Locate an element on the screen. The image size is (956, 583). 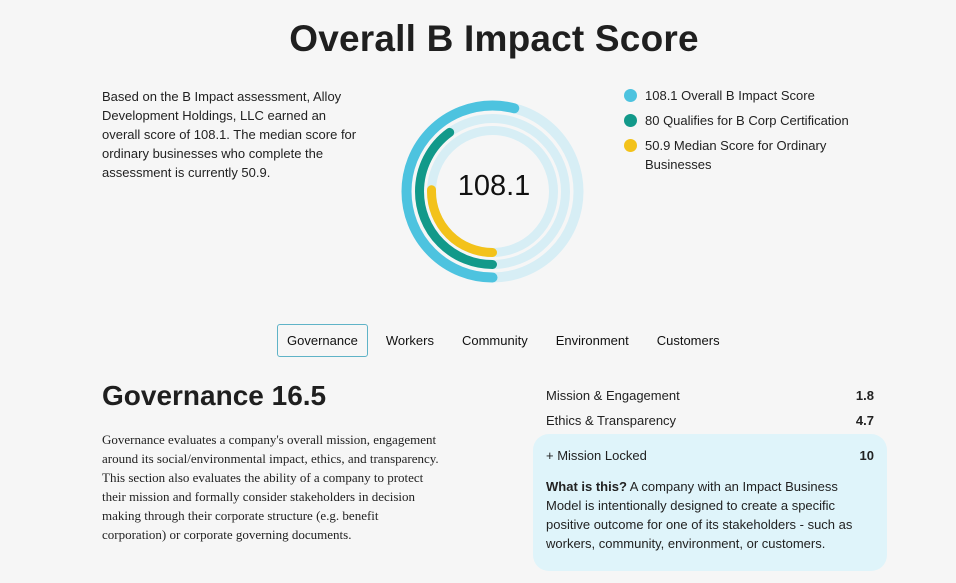
tab-governance: Governance is located at coordinates (322, 340).